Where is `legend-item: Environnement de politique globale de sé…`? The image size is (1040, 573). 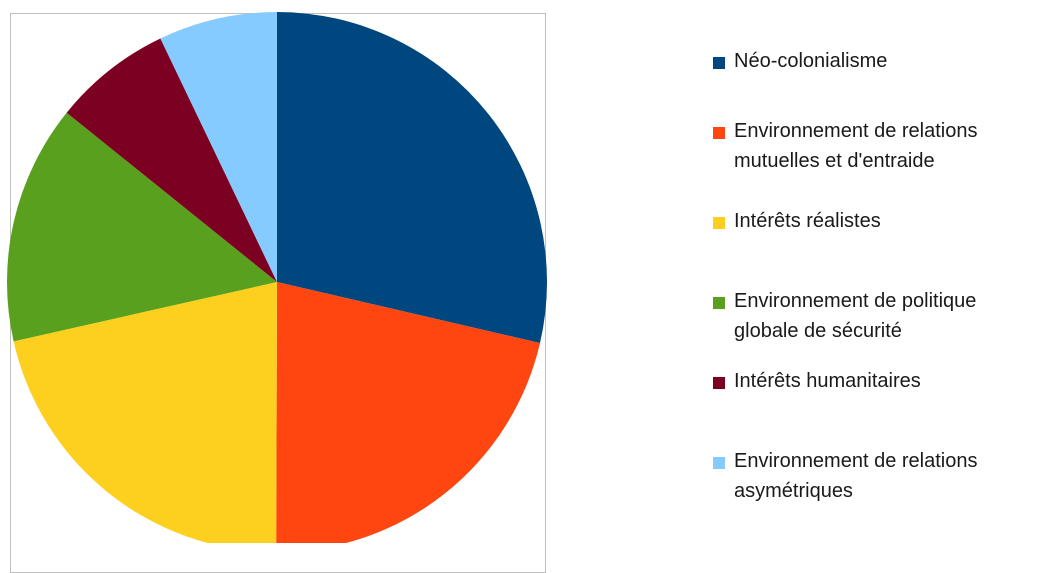 legend-item: Environnement de politique globale de sé… is located at coordinates (873, 316).